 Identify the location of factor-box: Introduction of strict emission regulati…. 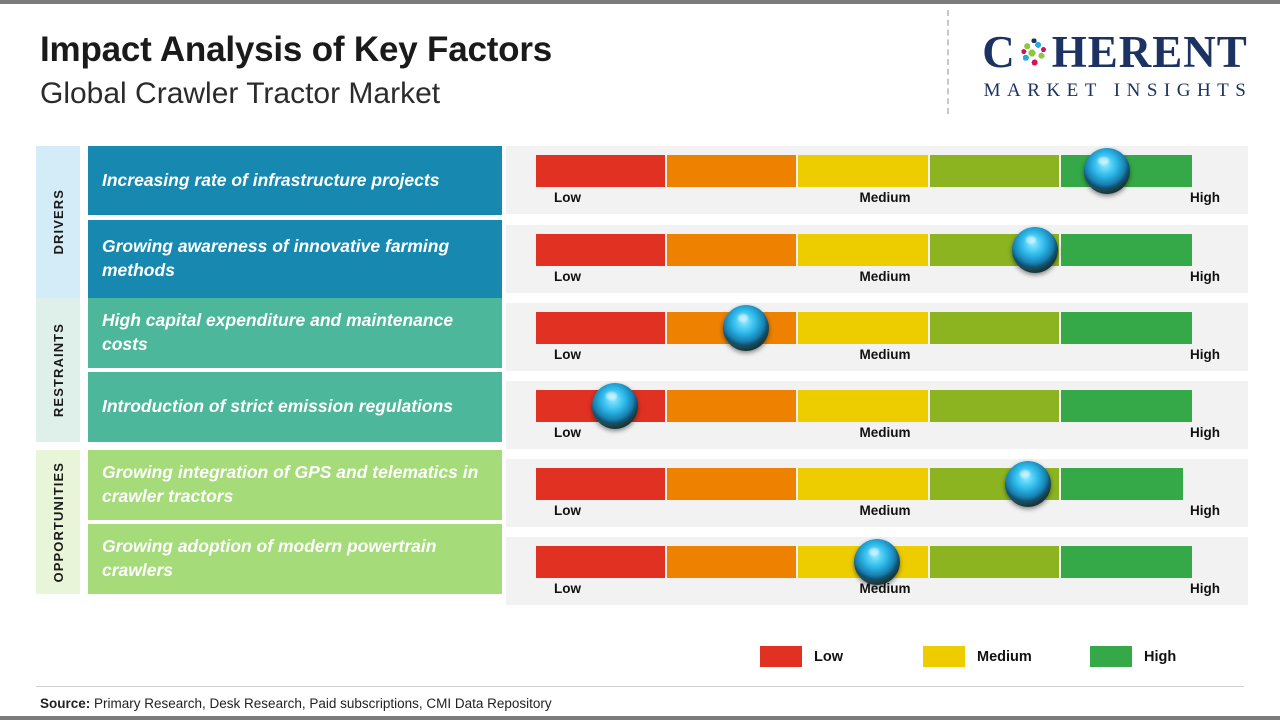
(295, 407).